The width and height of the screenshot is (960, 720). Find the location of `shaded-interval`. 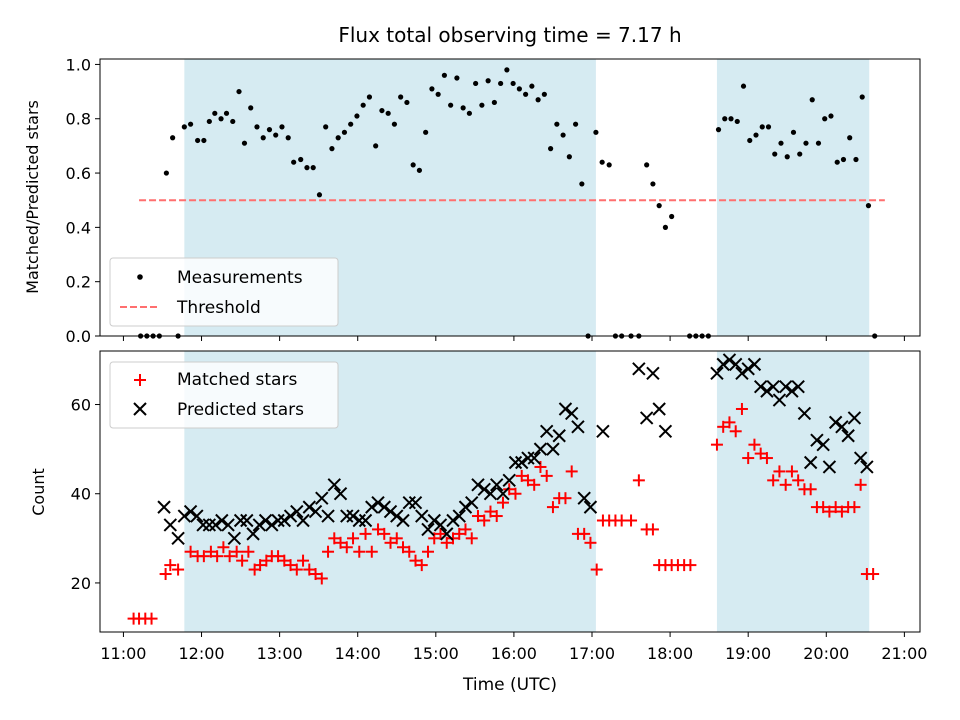

shaded-interval is located at coordinates (793, 197).